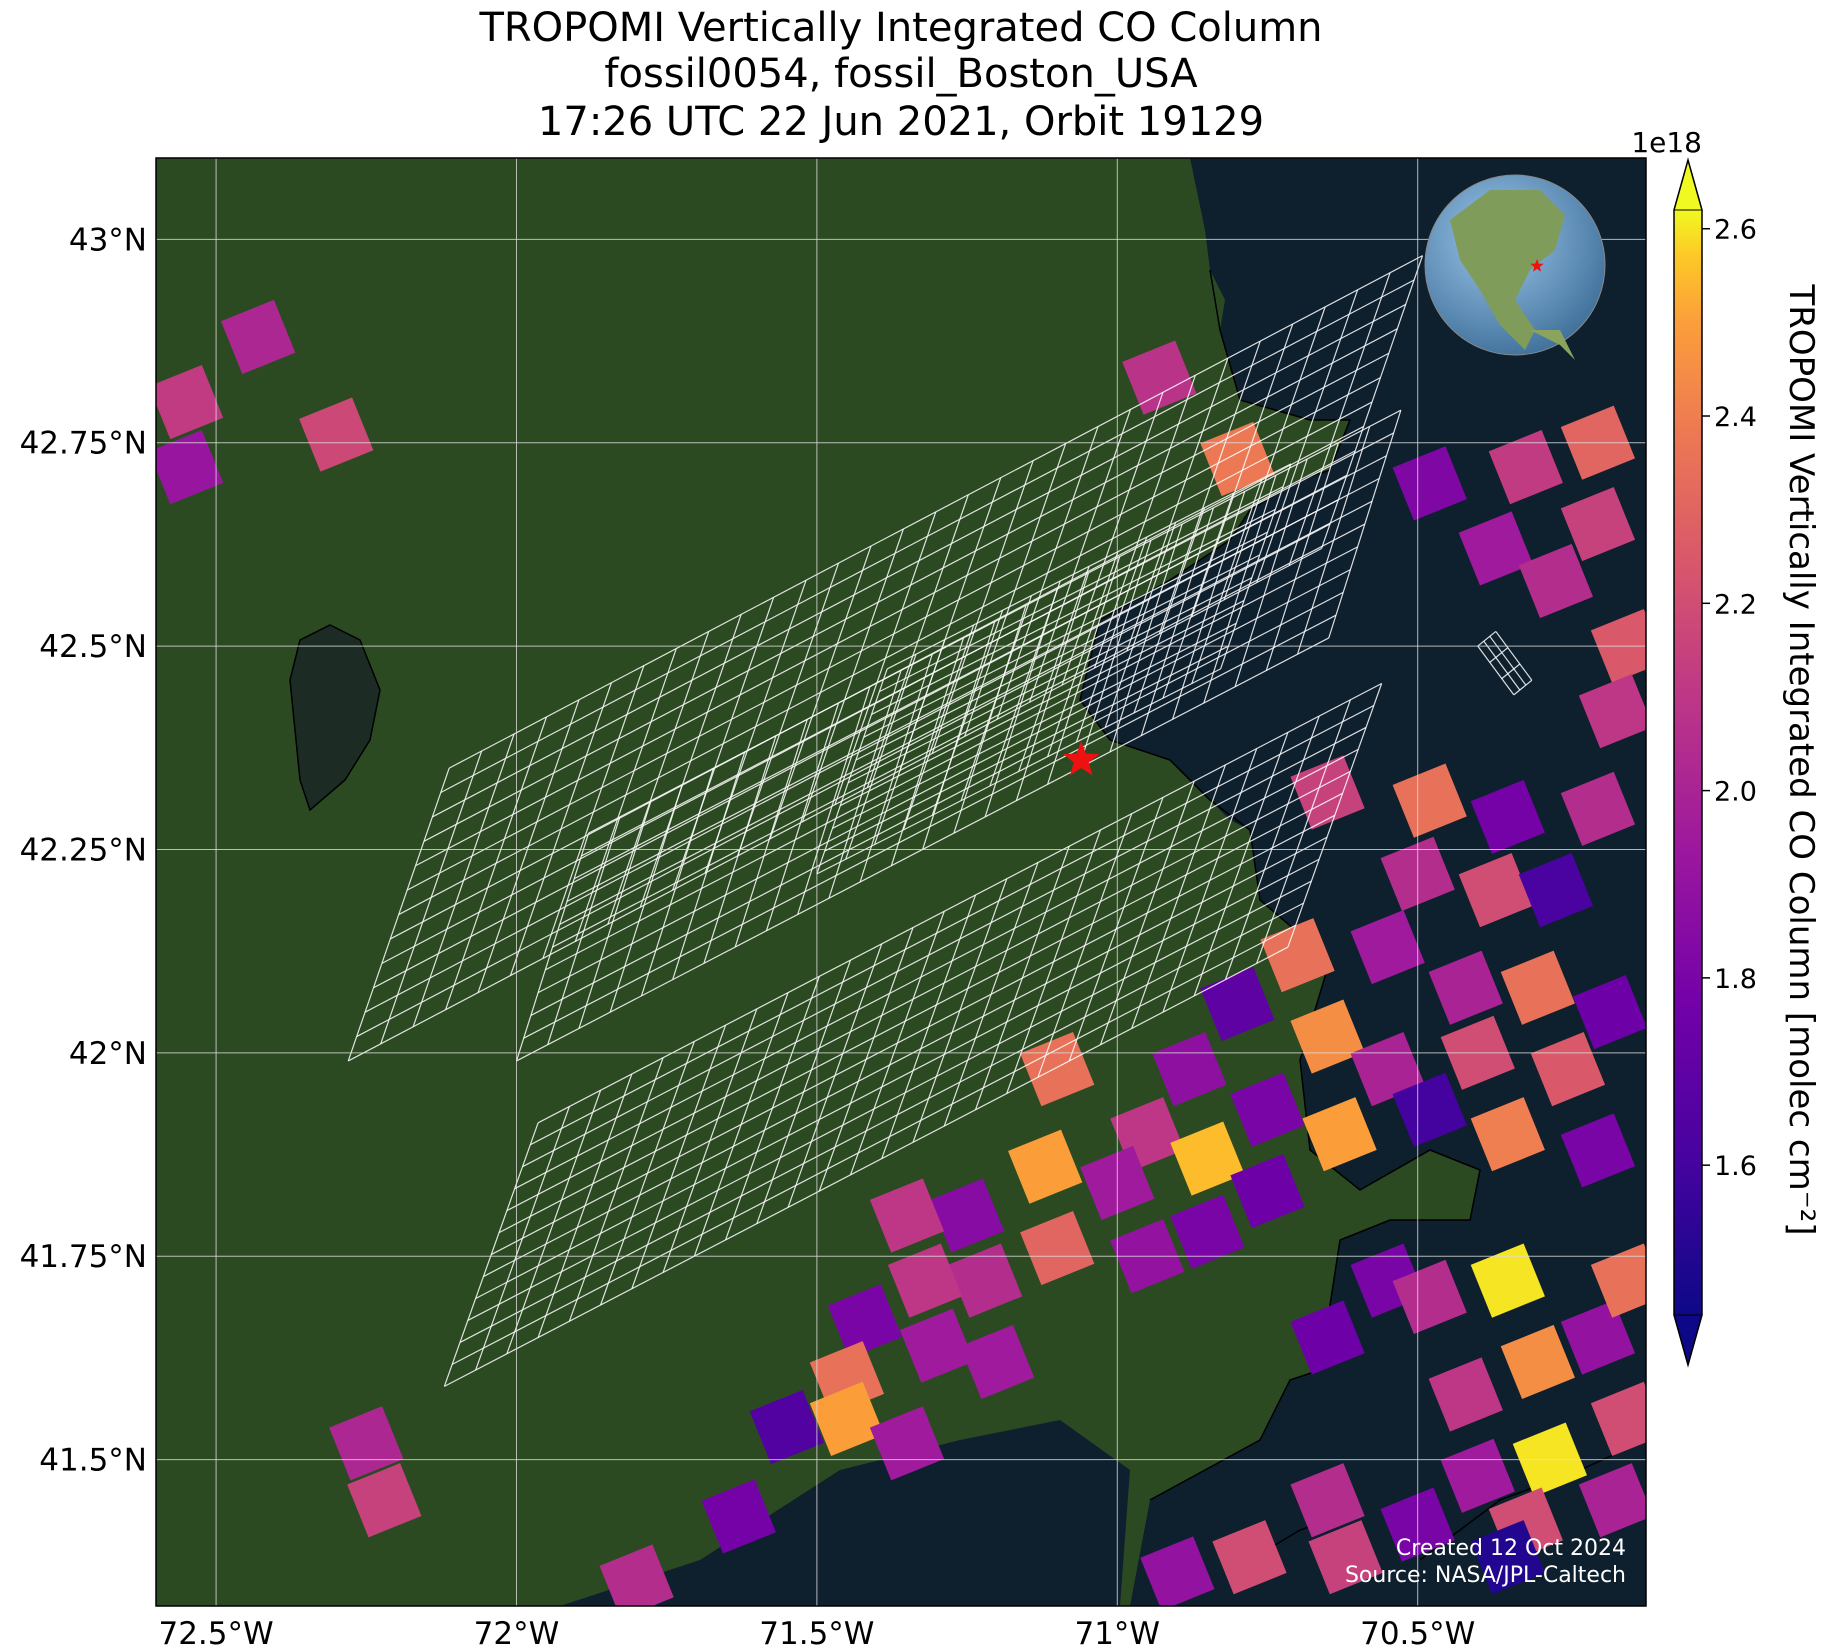  Describe the element at coordinates (1735, 417) in the screenshot. I see `colorbar-tick-label: 2.4` at that location.